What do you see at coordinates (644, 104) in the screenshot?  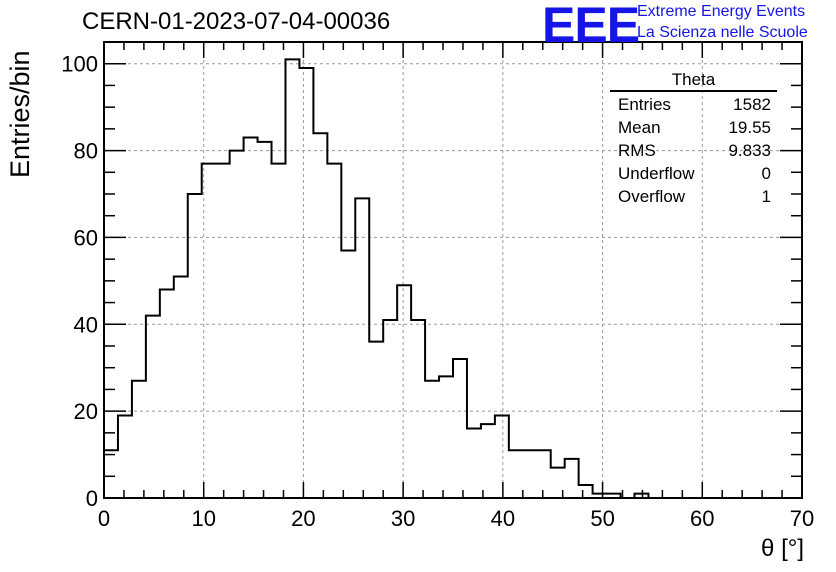 I see `stats-label: Entries` at bounding box center [644, 104].